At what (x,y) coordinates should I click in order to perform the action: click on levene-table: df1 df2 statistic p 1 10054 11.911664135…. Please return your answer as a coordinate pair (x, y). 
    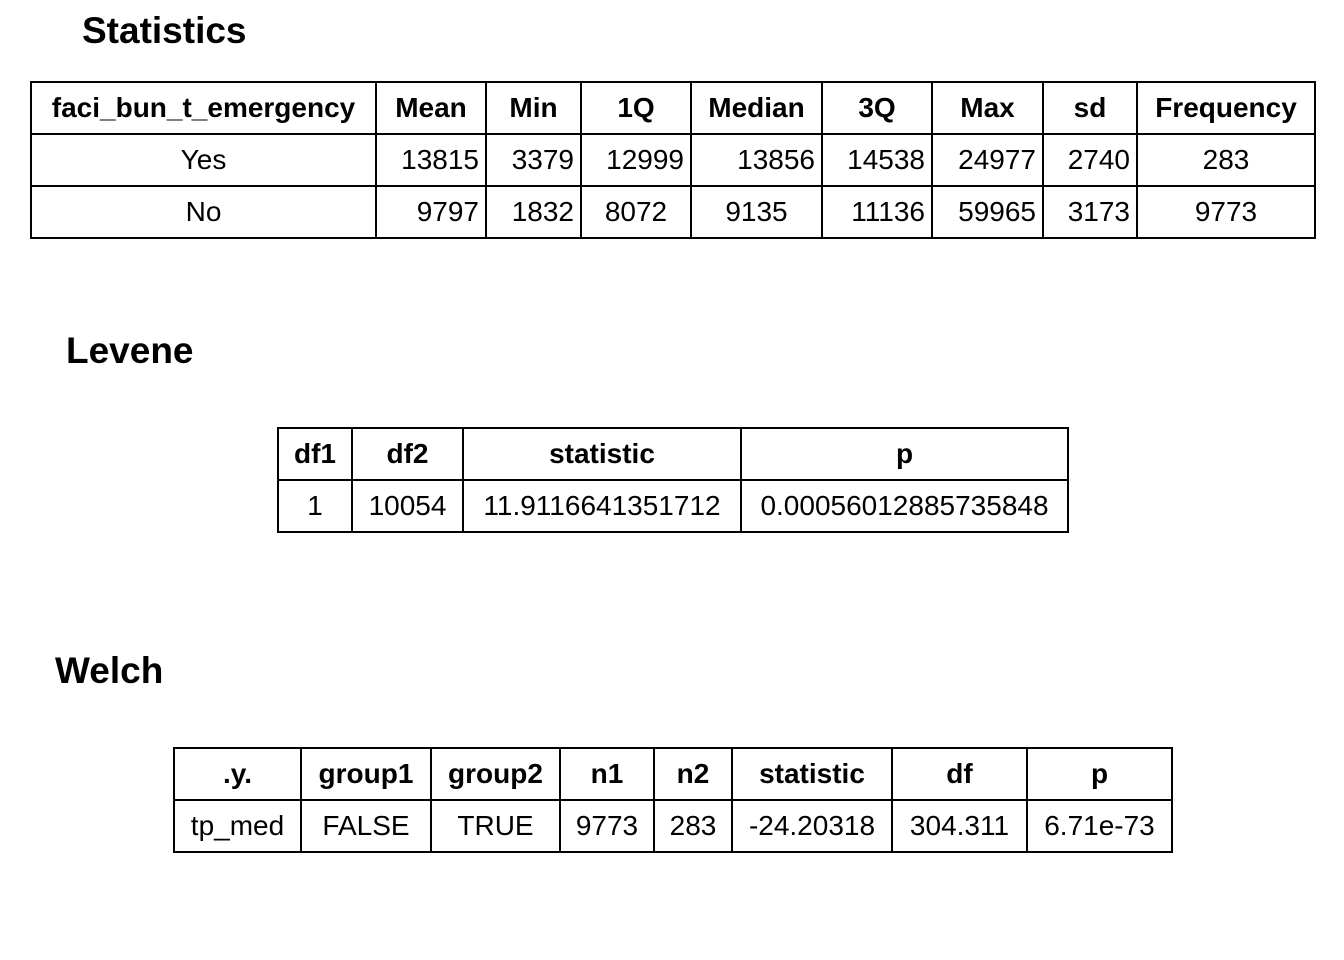
    Looking at the image, I should click on (673, 480).